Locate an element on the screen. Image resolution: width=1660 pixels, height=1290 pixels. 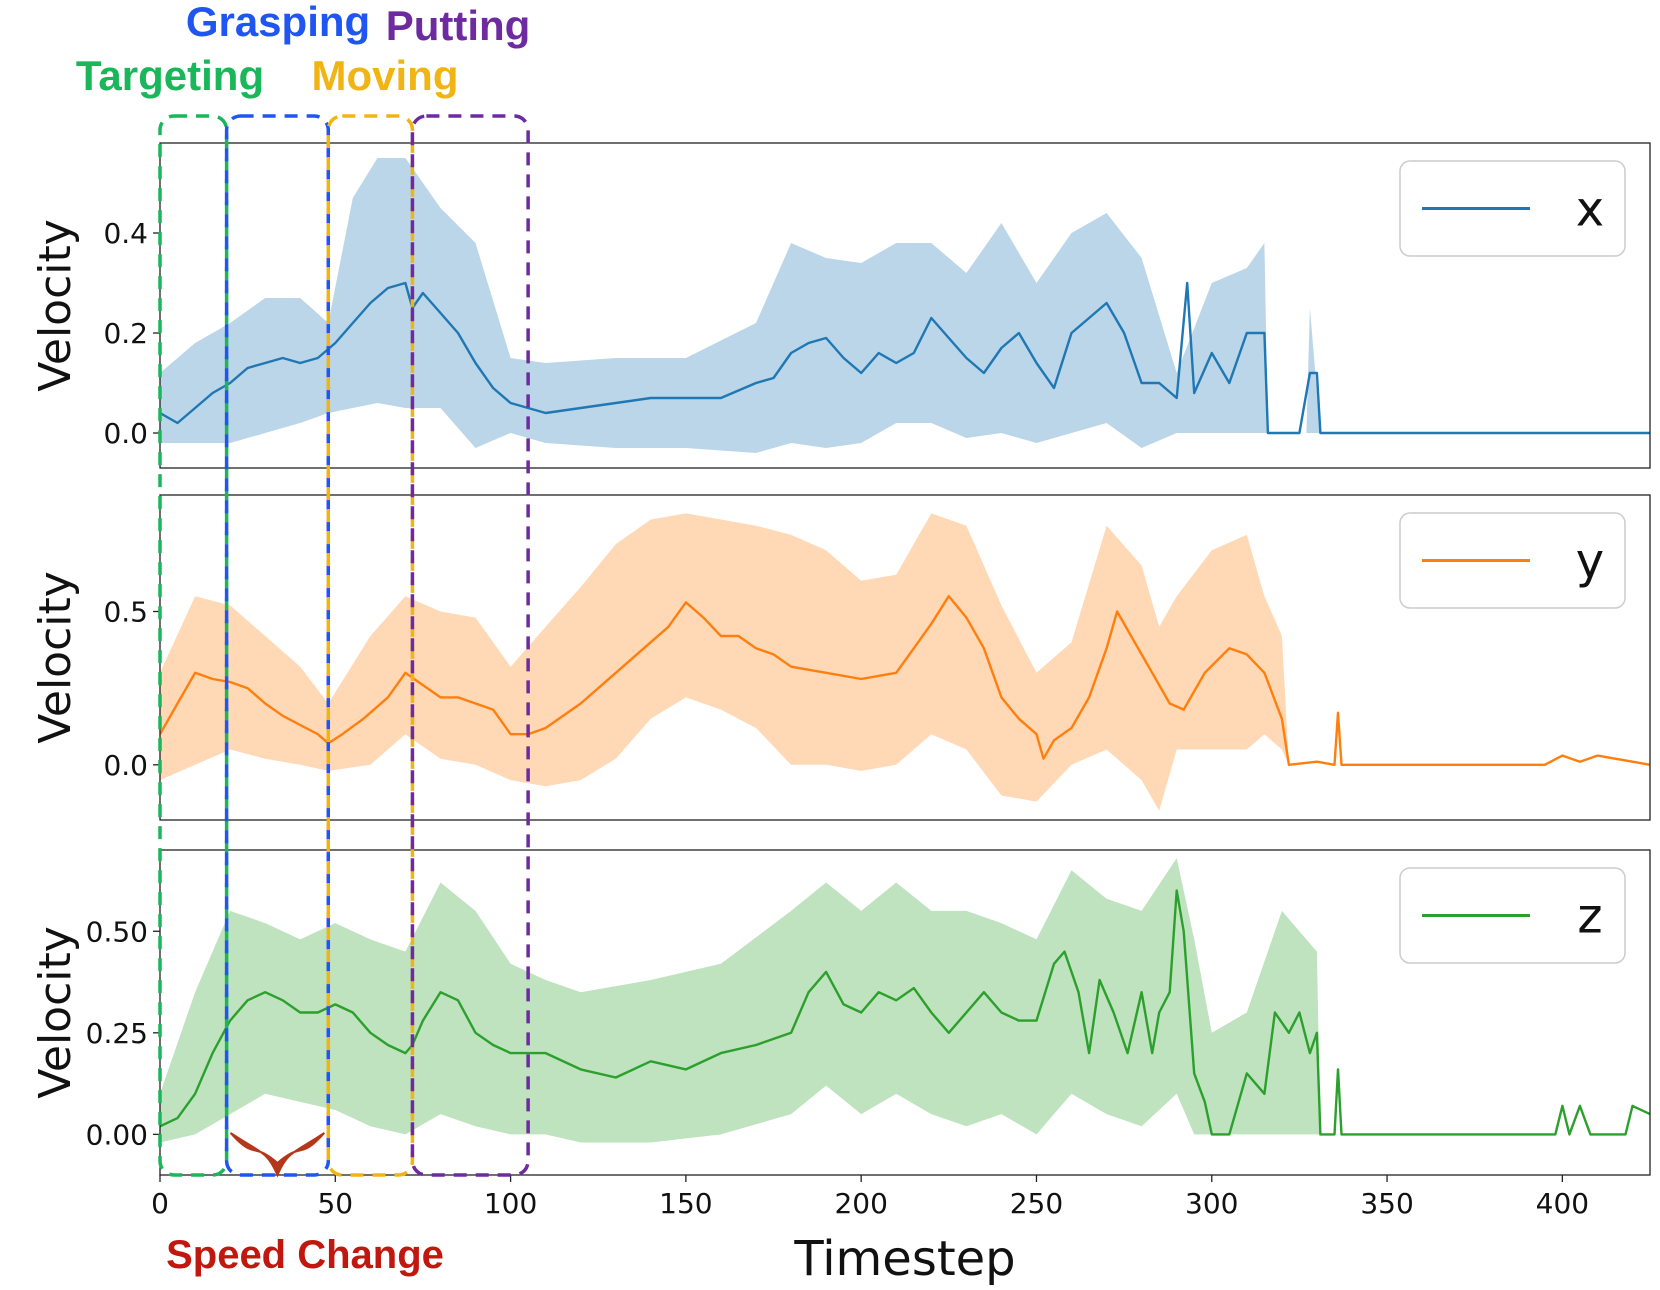
speed-change-brace-icon is located at coordinates (277, 1155).